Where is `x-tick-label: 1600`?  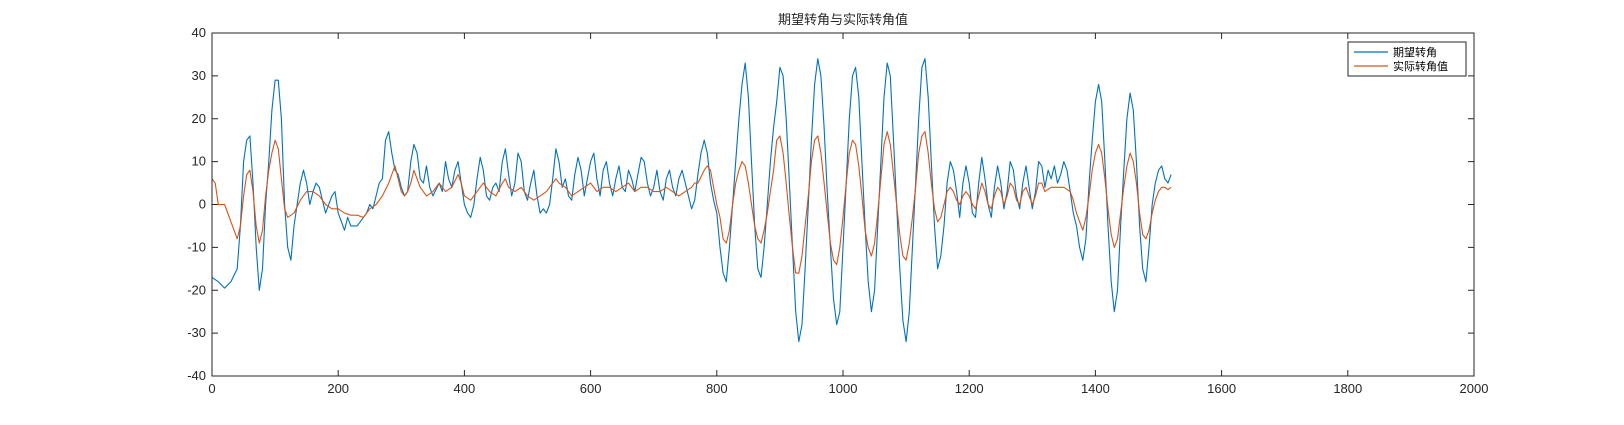
x-tick-label: 1600 is located at coordinates (1221, 388).